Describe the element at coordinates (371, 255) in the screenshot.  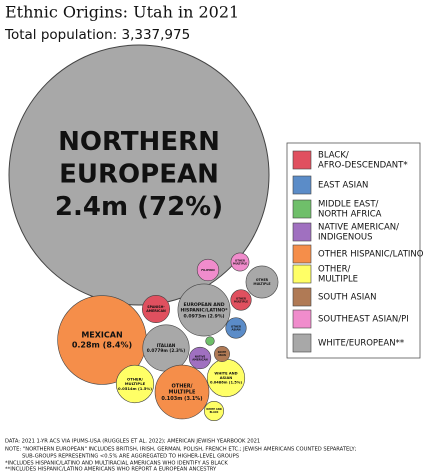
I see `legend-label: OTHER HISPANIC/LATINO` at that location.